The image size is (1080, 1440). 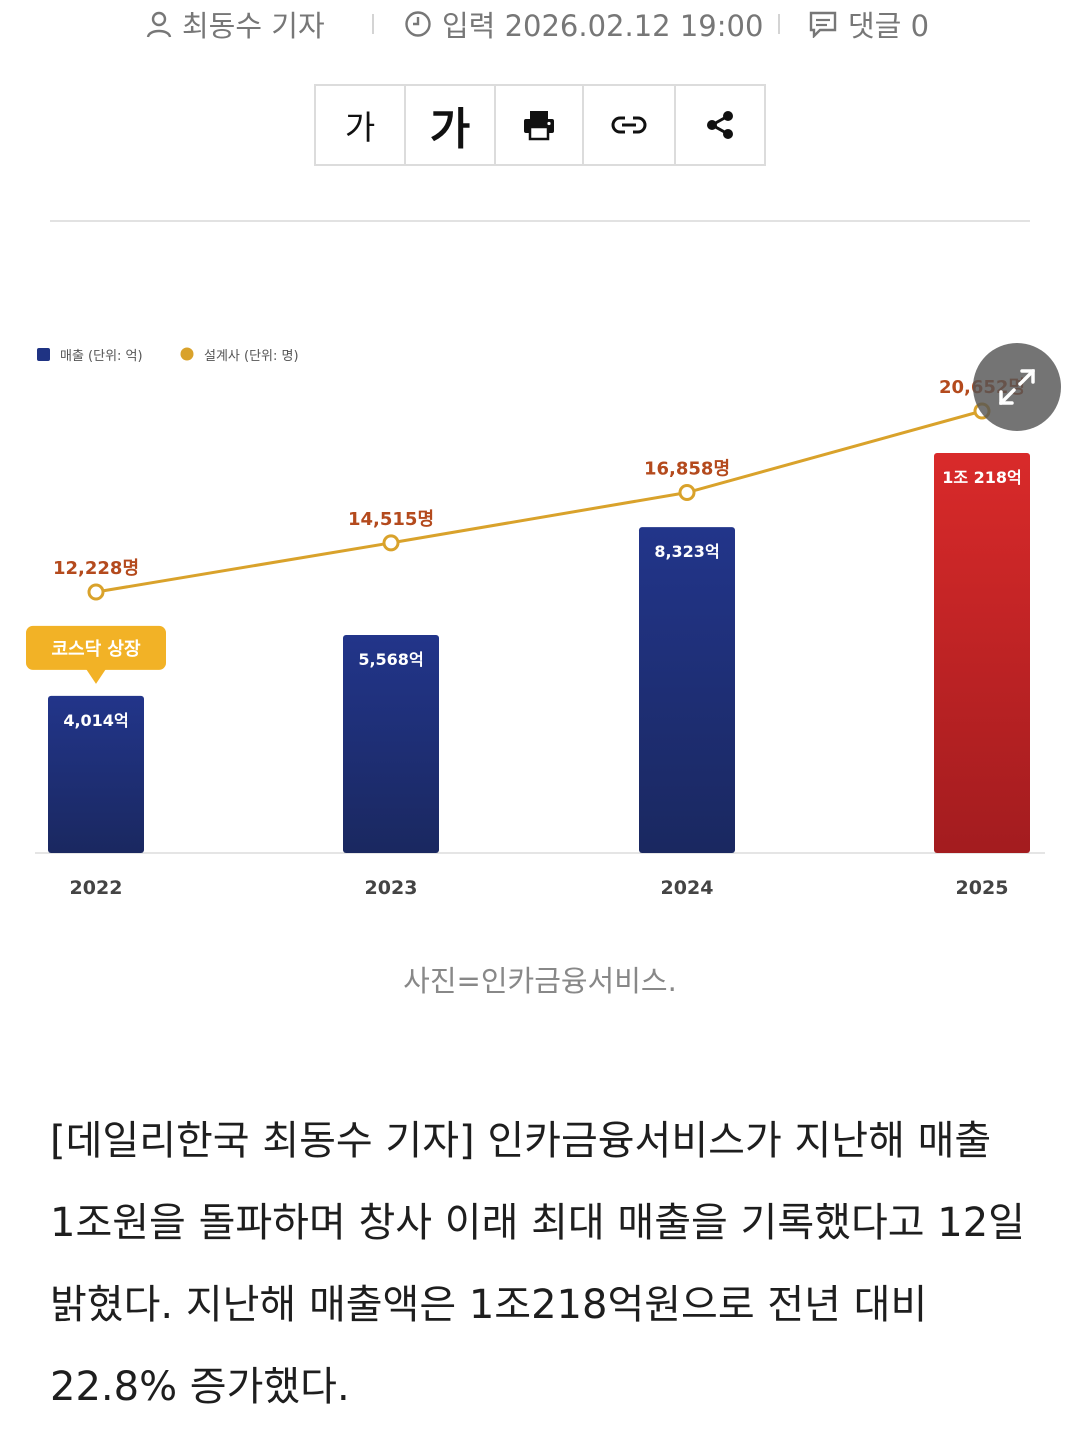 I want to click on bar-2022, so click(x=96, y=774).